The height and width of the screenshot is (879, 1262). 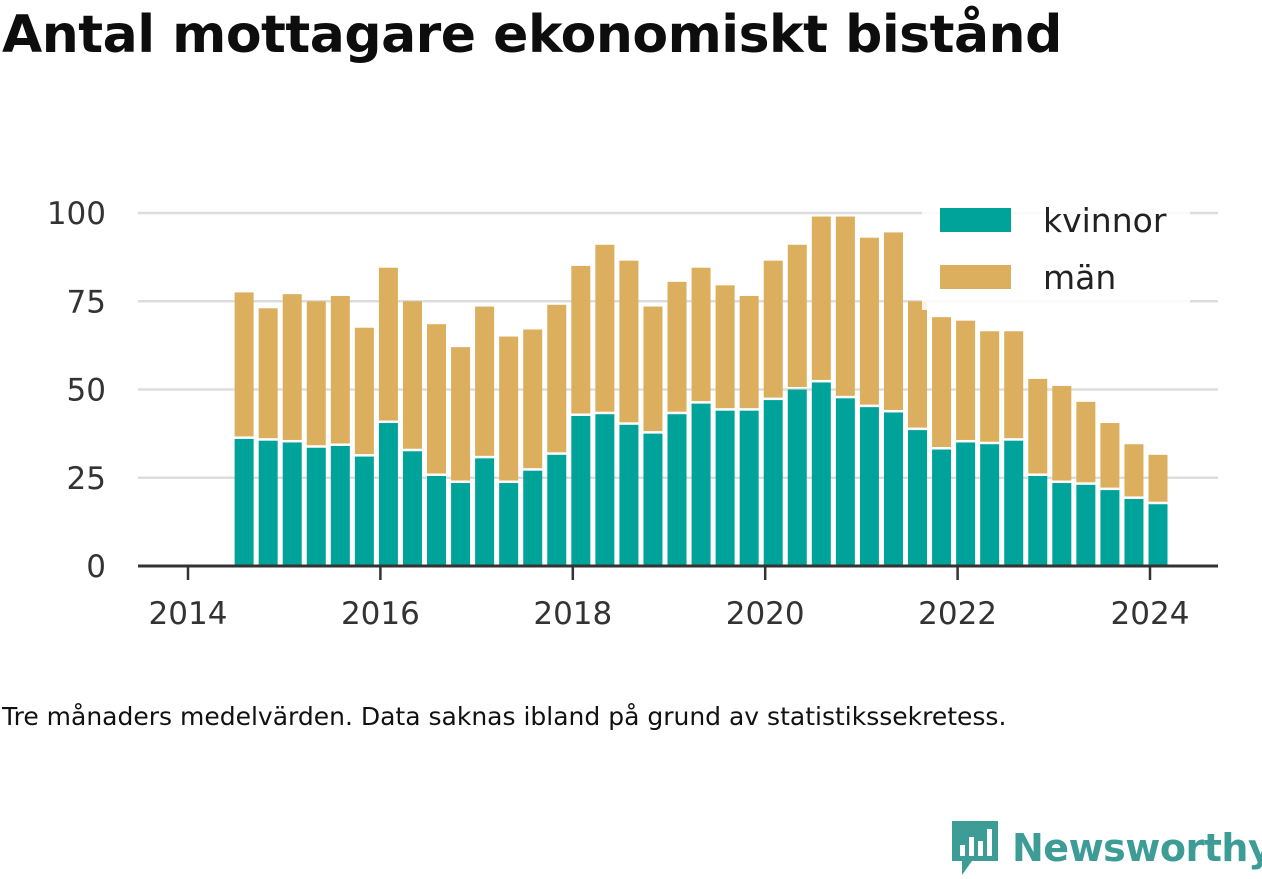 I want to click on y-tick-label: 0, so click(x=96, y=567).